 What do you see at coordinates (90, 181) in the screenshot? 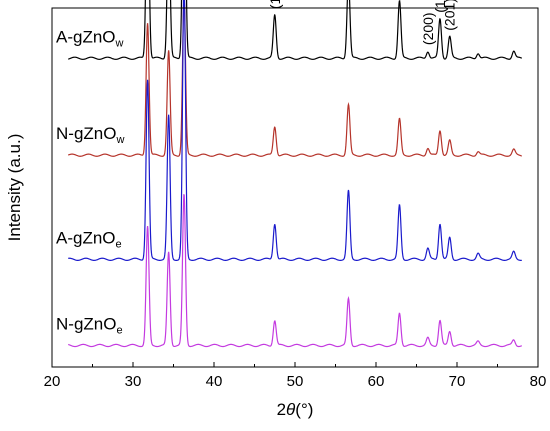
I see `series-labels: A-gZnOw N-gZnOw A-gZnOe N-gZnOe` at bounding box center [90, 181].